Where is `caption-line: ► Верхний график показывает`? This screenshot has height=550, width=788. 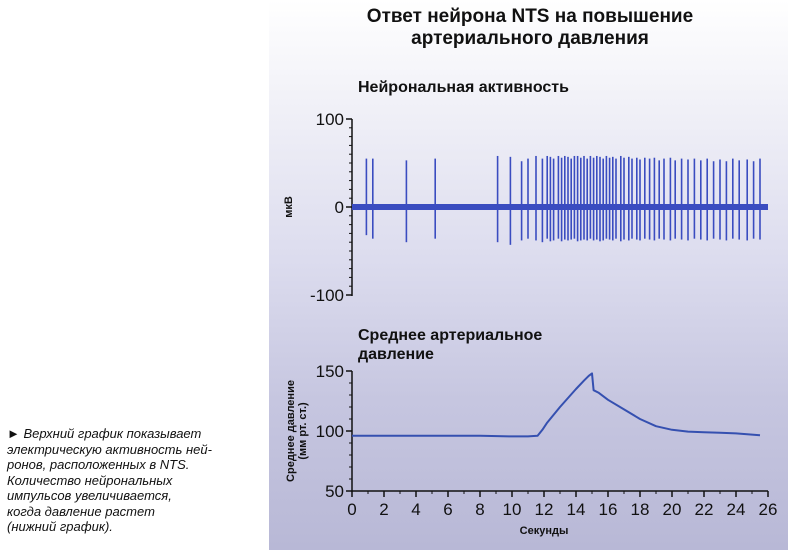 caption-line: ► Верхний график показывает is located at coordinates (104, 433).